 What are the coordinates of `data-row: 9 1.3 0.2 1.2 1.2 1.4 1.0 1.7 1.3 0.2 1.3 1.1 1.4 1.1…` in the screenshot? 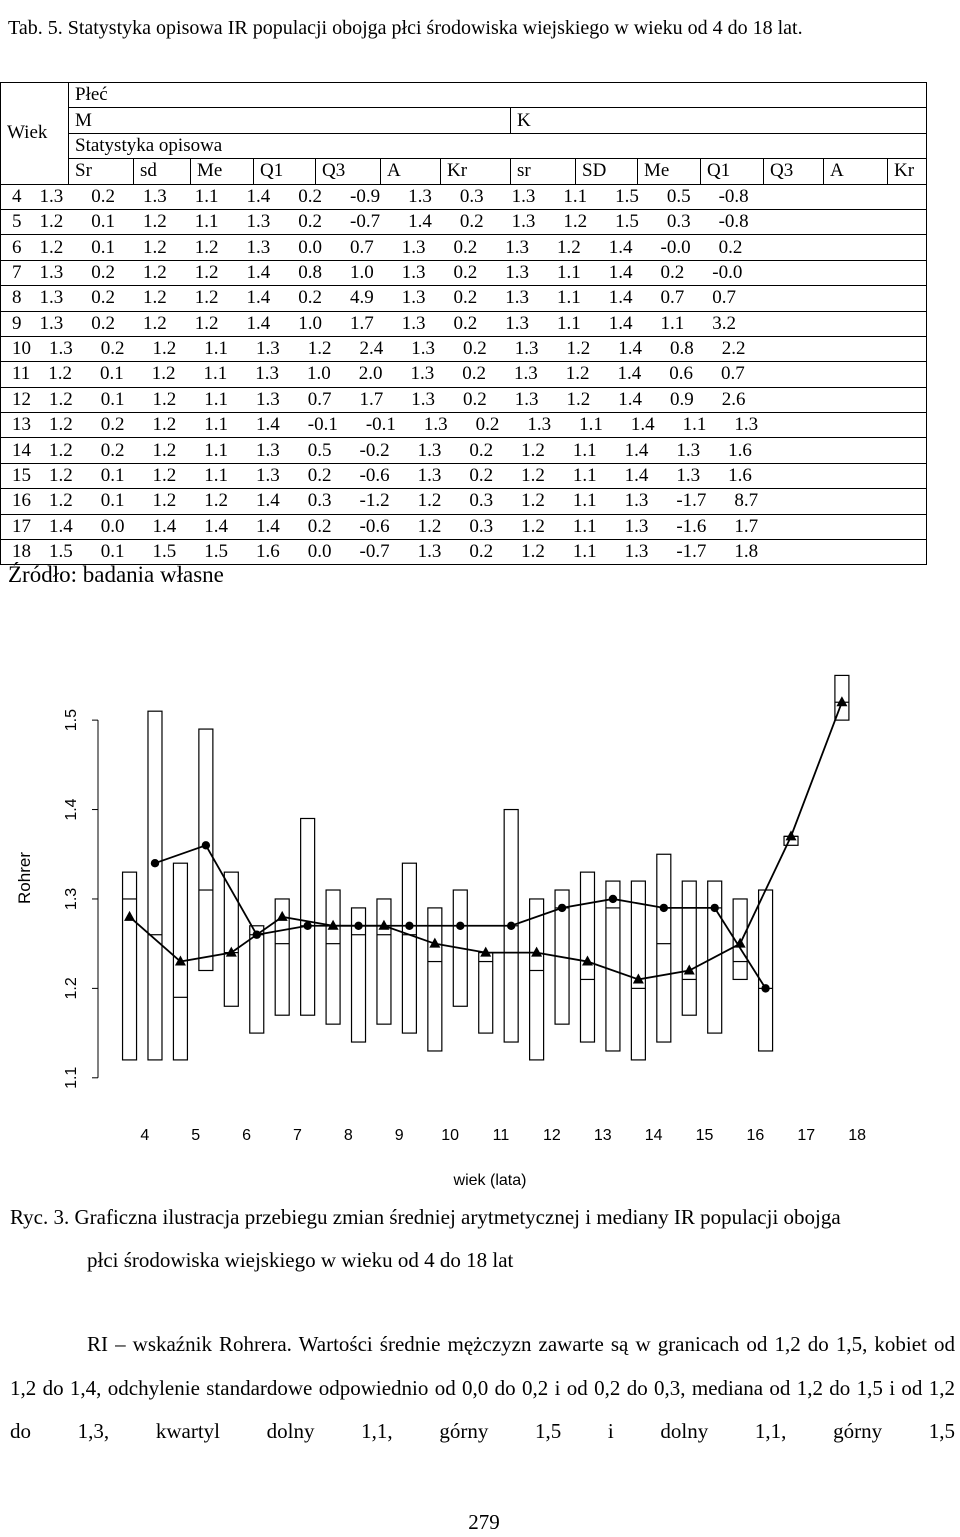 It's located at (464, 323).